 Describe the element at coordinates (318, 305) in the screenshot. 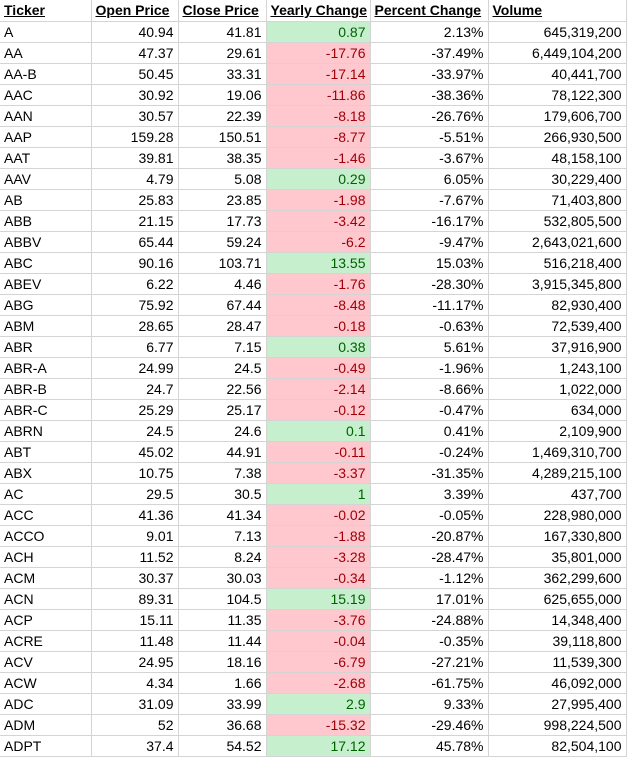

I see `cell-yearly-change: -8.48` at that location.